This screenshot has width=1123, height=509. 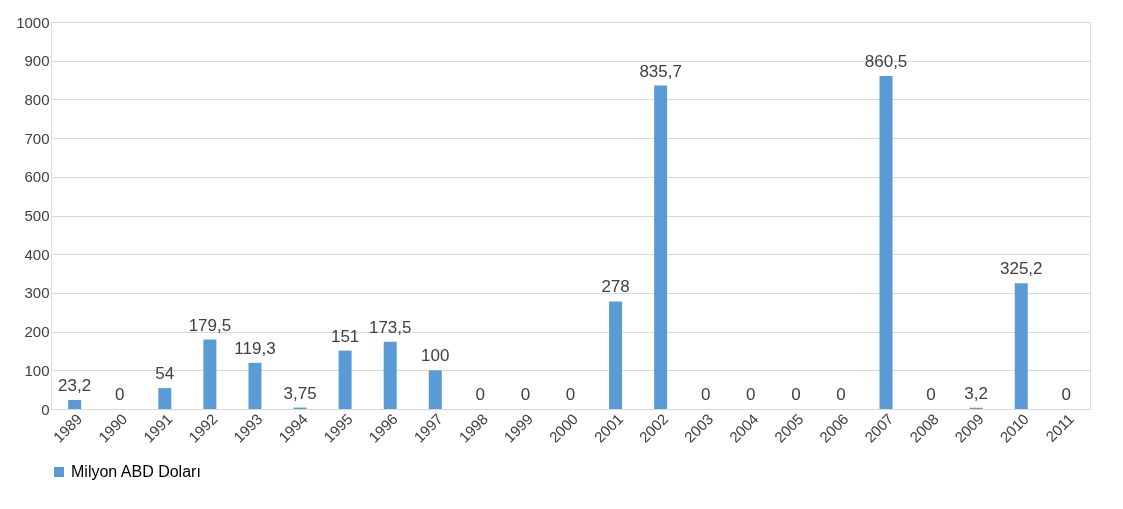 I want to click on legend-label: Milyon ABD Doları, so click(x=136, y=471).